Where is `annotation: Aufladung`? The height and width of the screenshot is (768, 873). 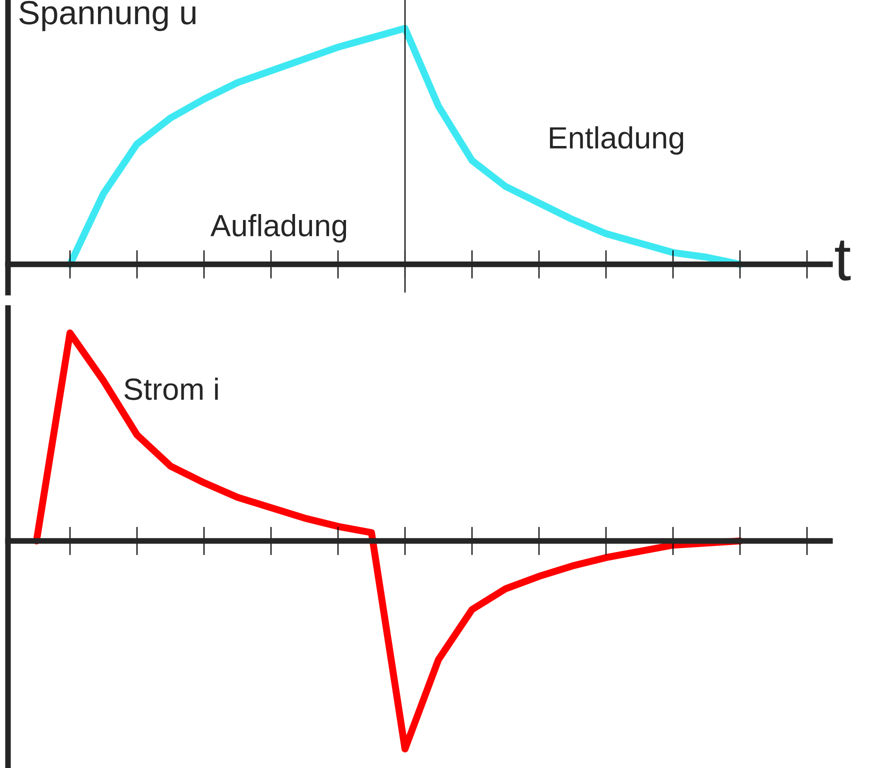
annotation: Aufladung is located at coordinates (278, 228).